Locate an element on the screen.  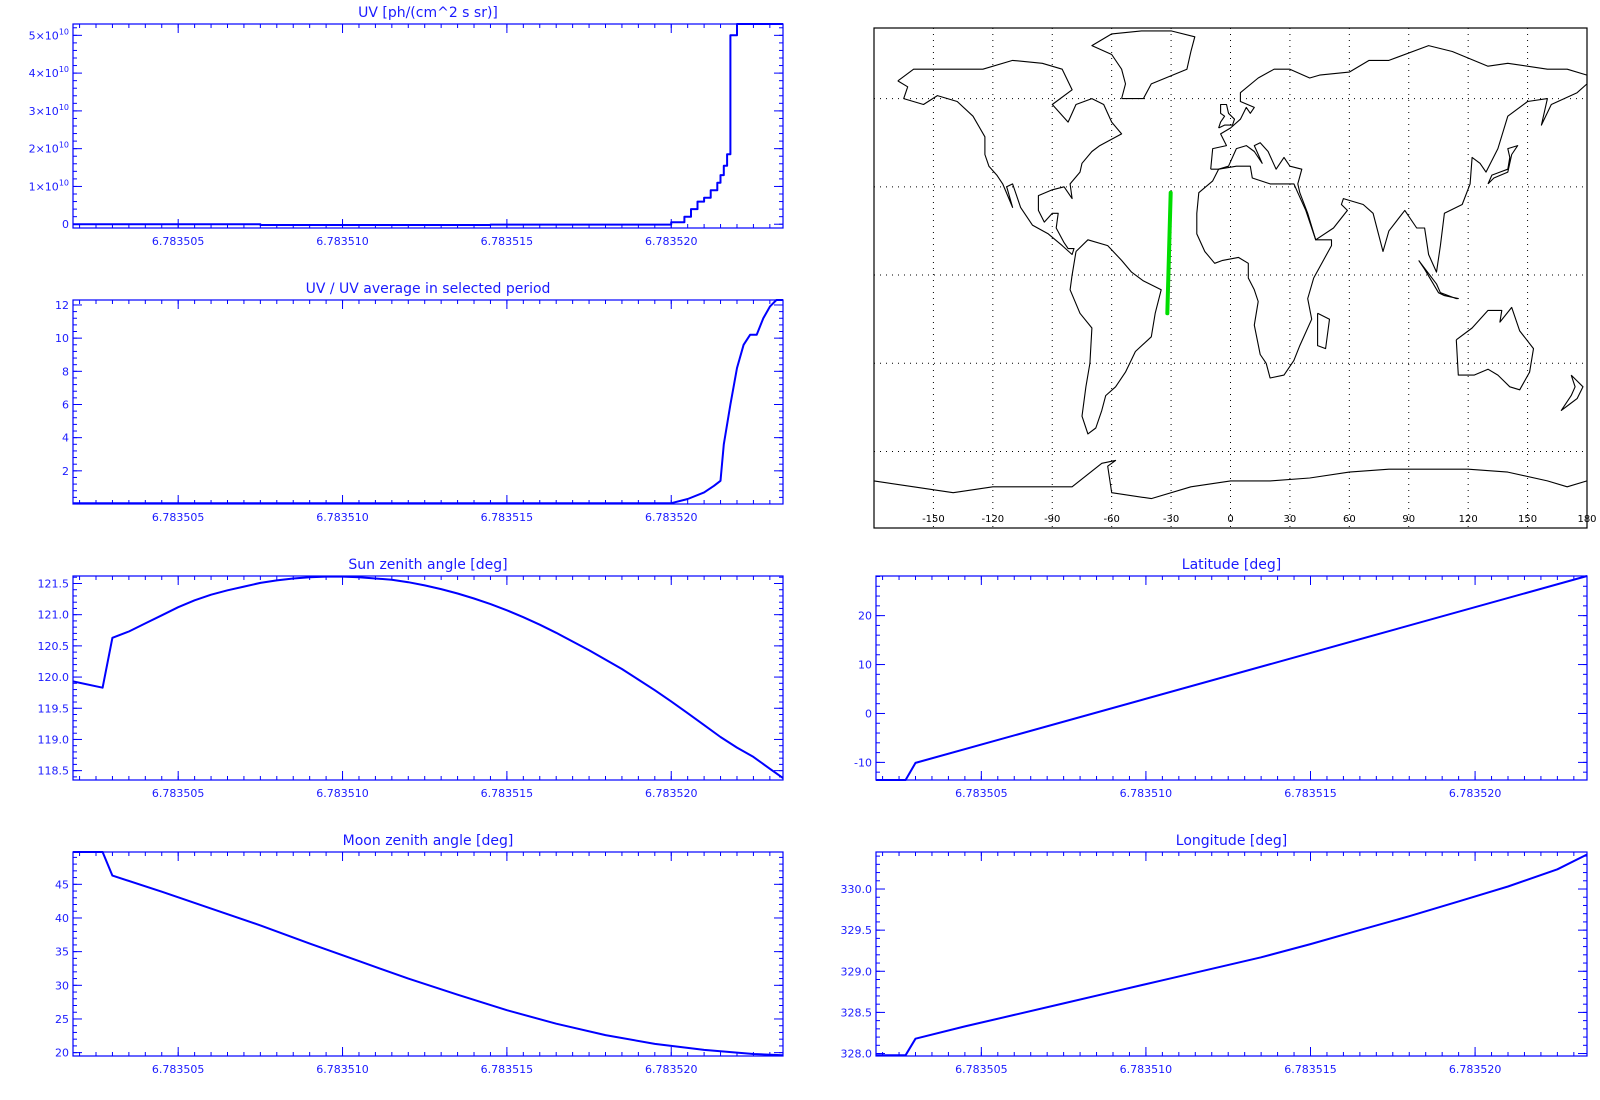
coastline-greenland is located at coordinates (1143, 65).